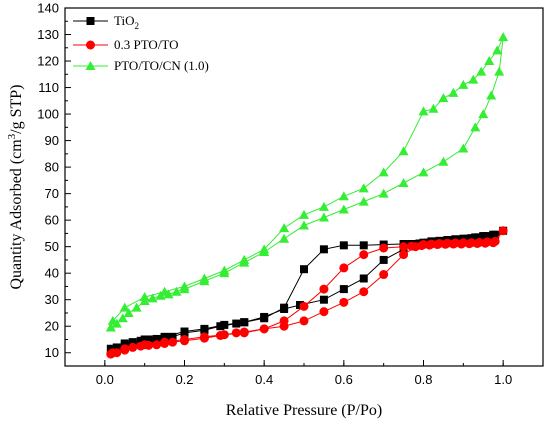 This screenshot has width=550, height=423. I want to click on y-axis-ticks: 10 20 30 40 50 60 70 80 90 100 110 120 130 140, so click(54, 180).